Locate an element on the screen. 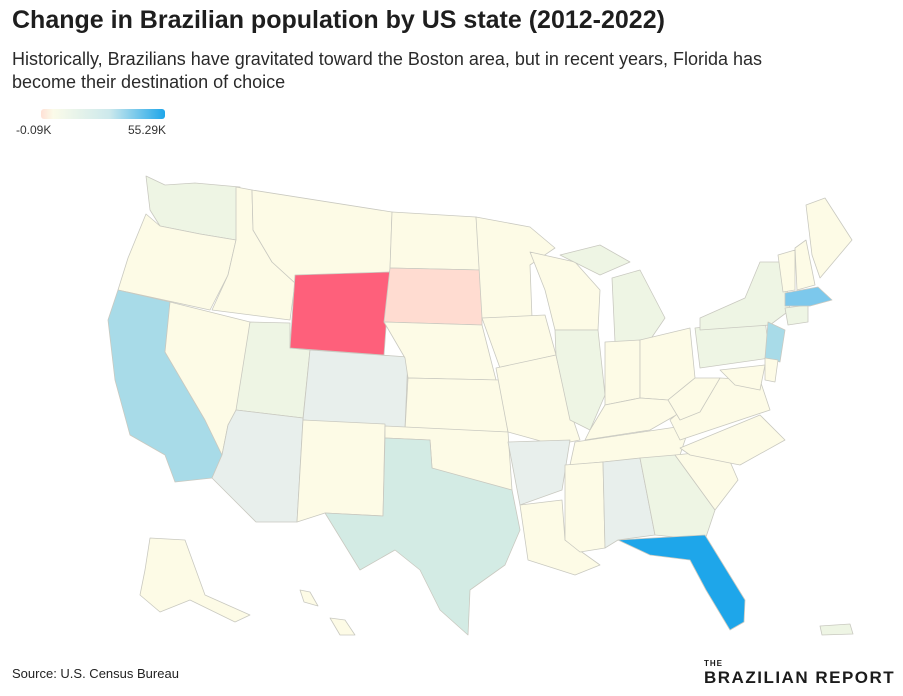  territory-puerto-rico is located at coordinates (836, 629).